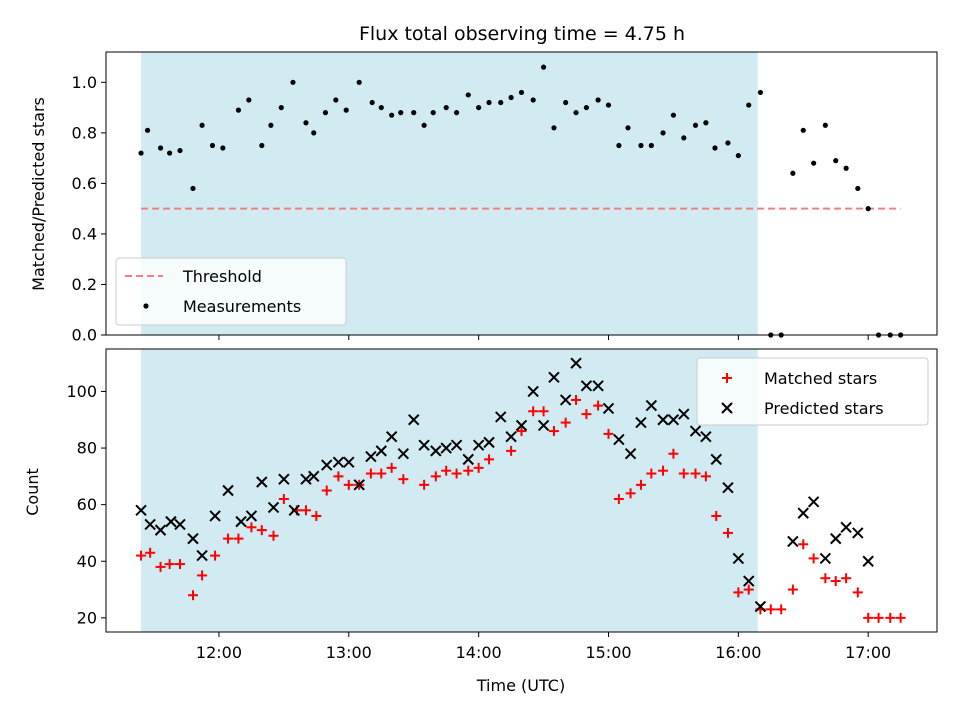 The image size is (960, 720). I want to click on legend-measurements-swatch, so click(146, 306).